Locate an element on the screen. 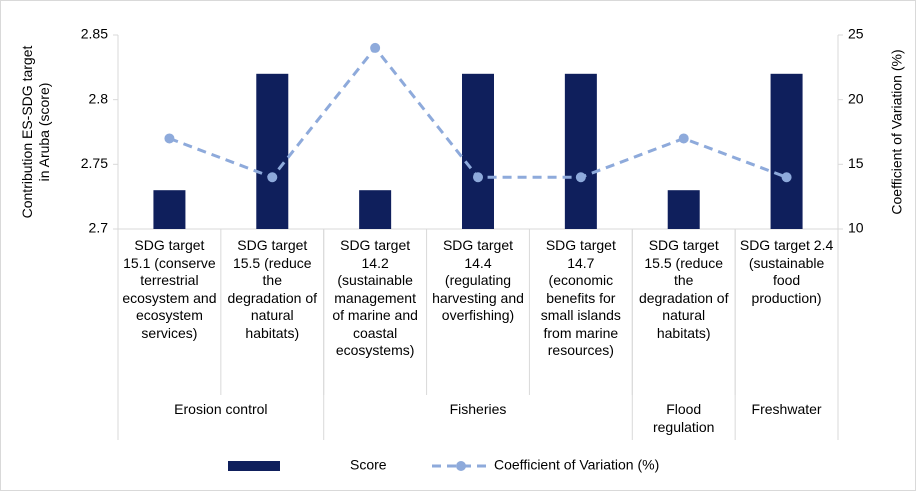 The height and width of the screenshot is (491, 916). group-label: Freshwater is located at coordinates (786, 409).